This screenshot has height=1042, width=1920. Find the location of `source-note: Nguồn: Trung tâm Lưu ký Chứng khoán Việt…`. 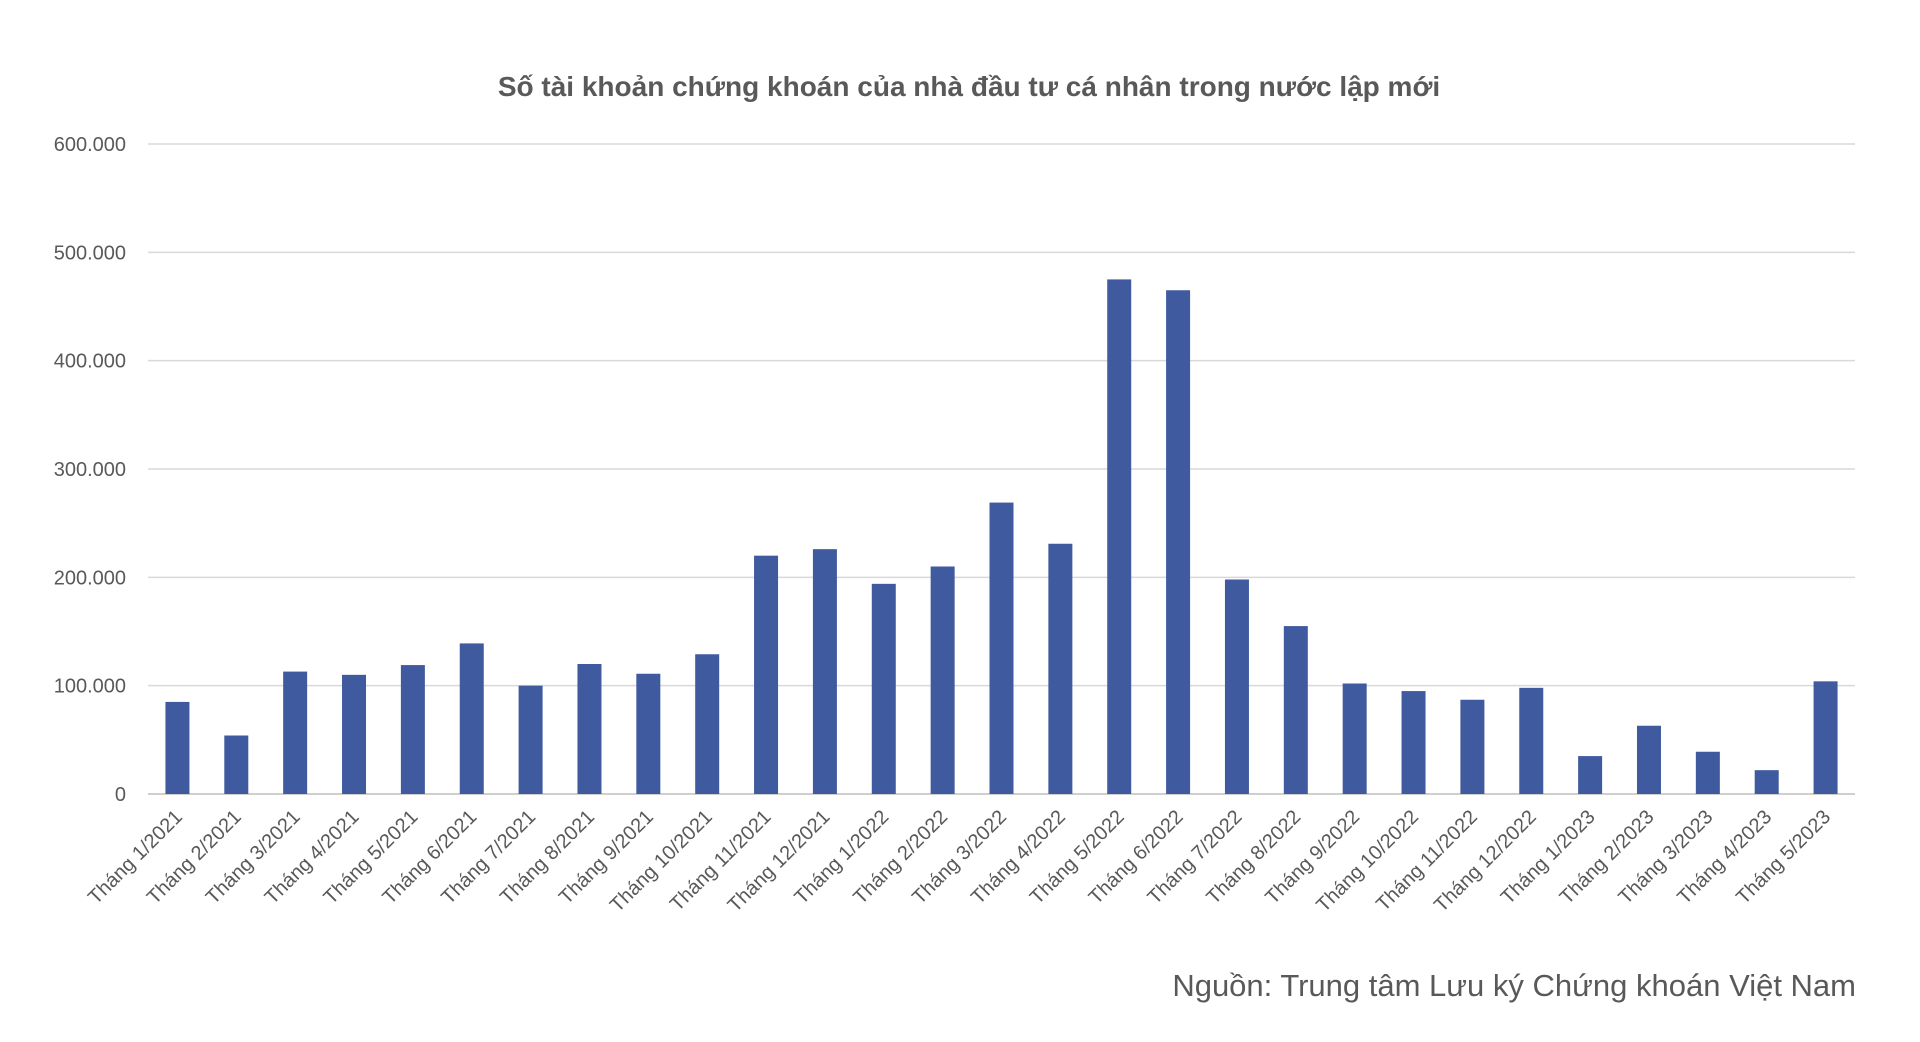

source-note: Nguồn: Trung tâm Lưu ký Chứng khoán Việt… is located at coordinates (1514, 985).